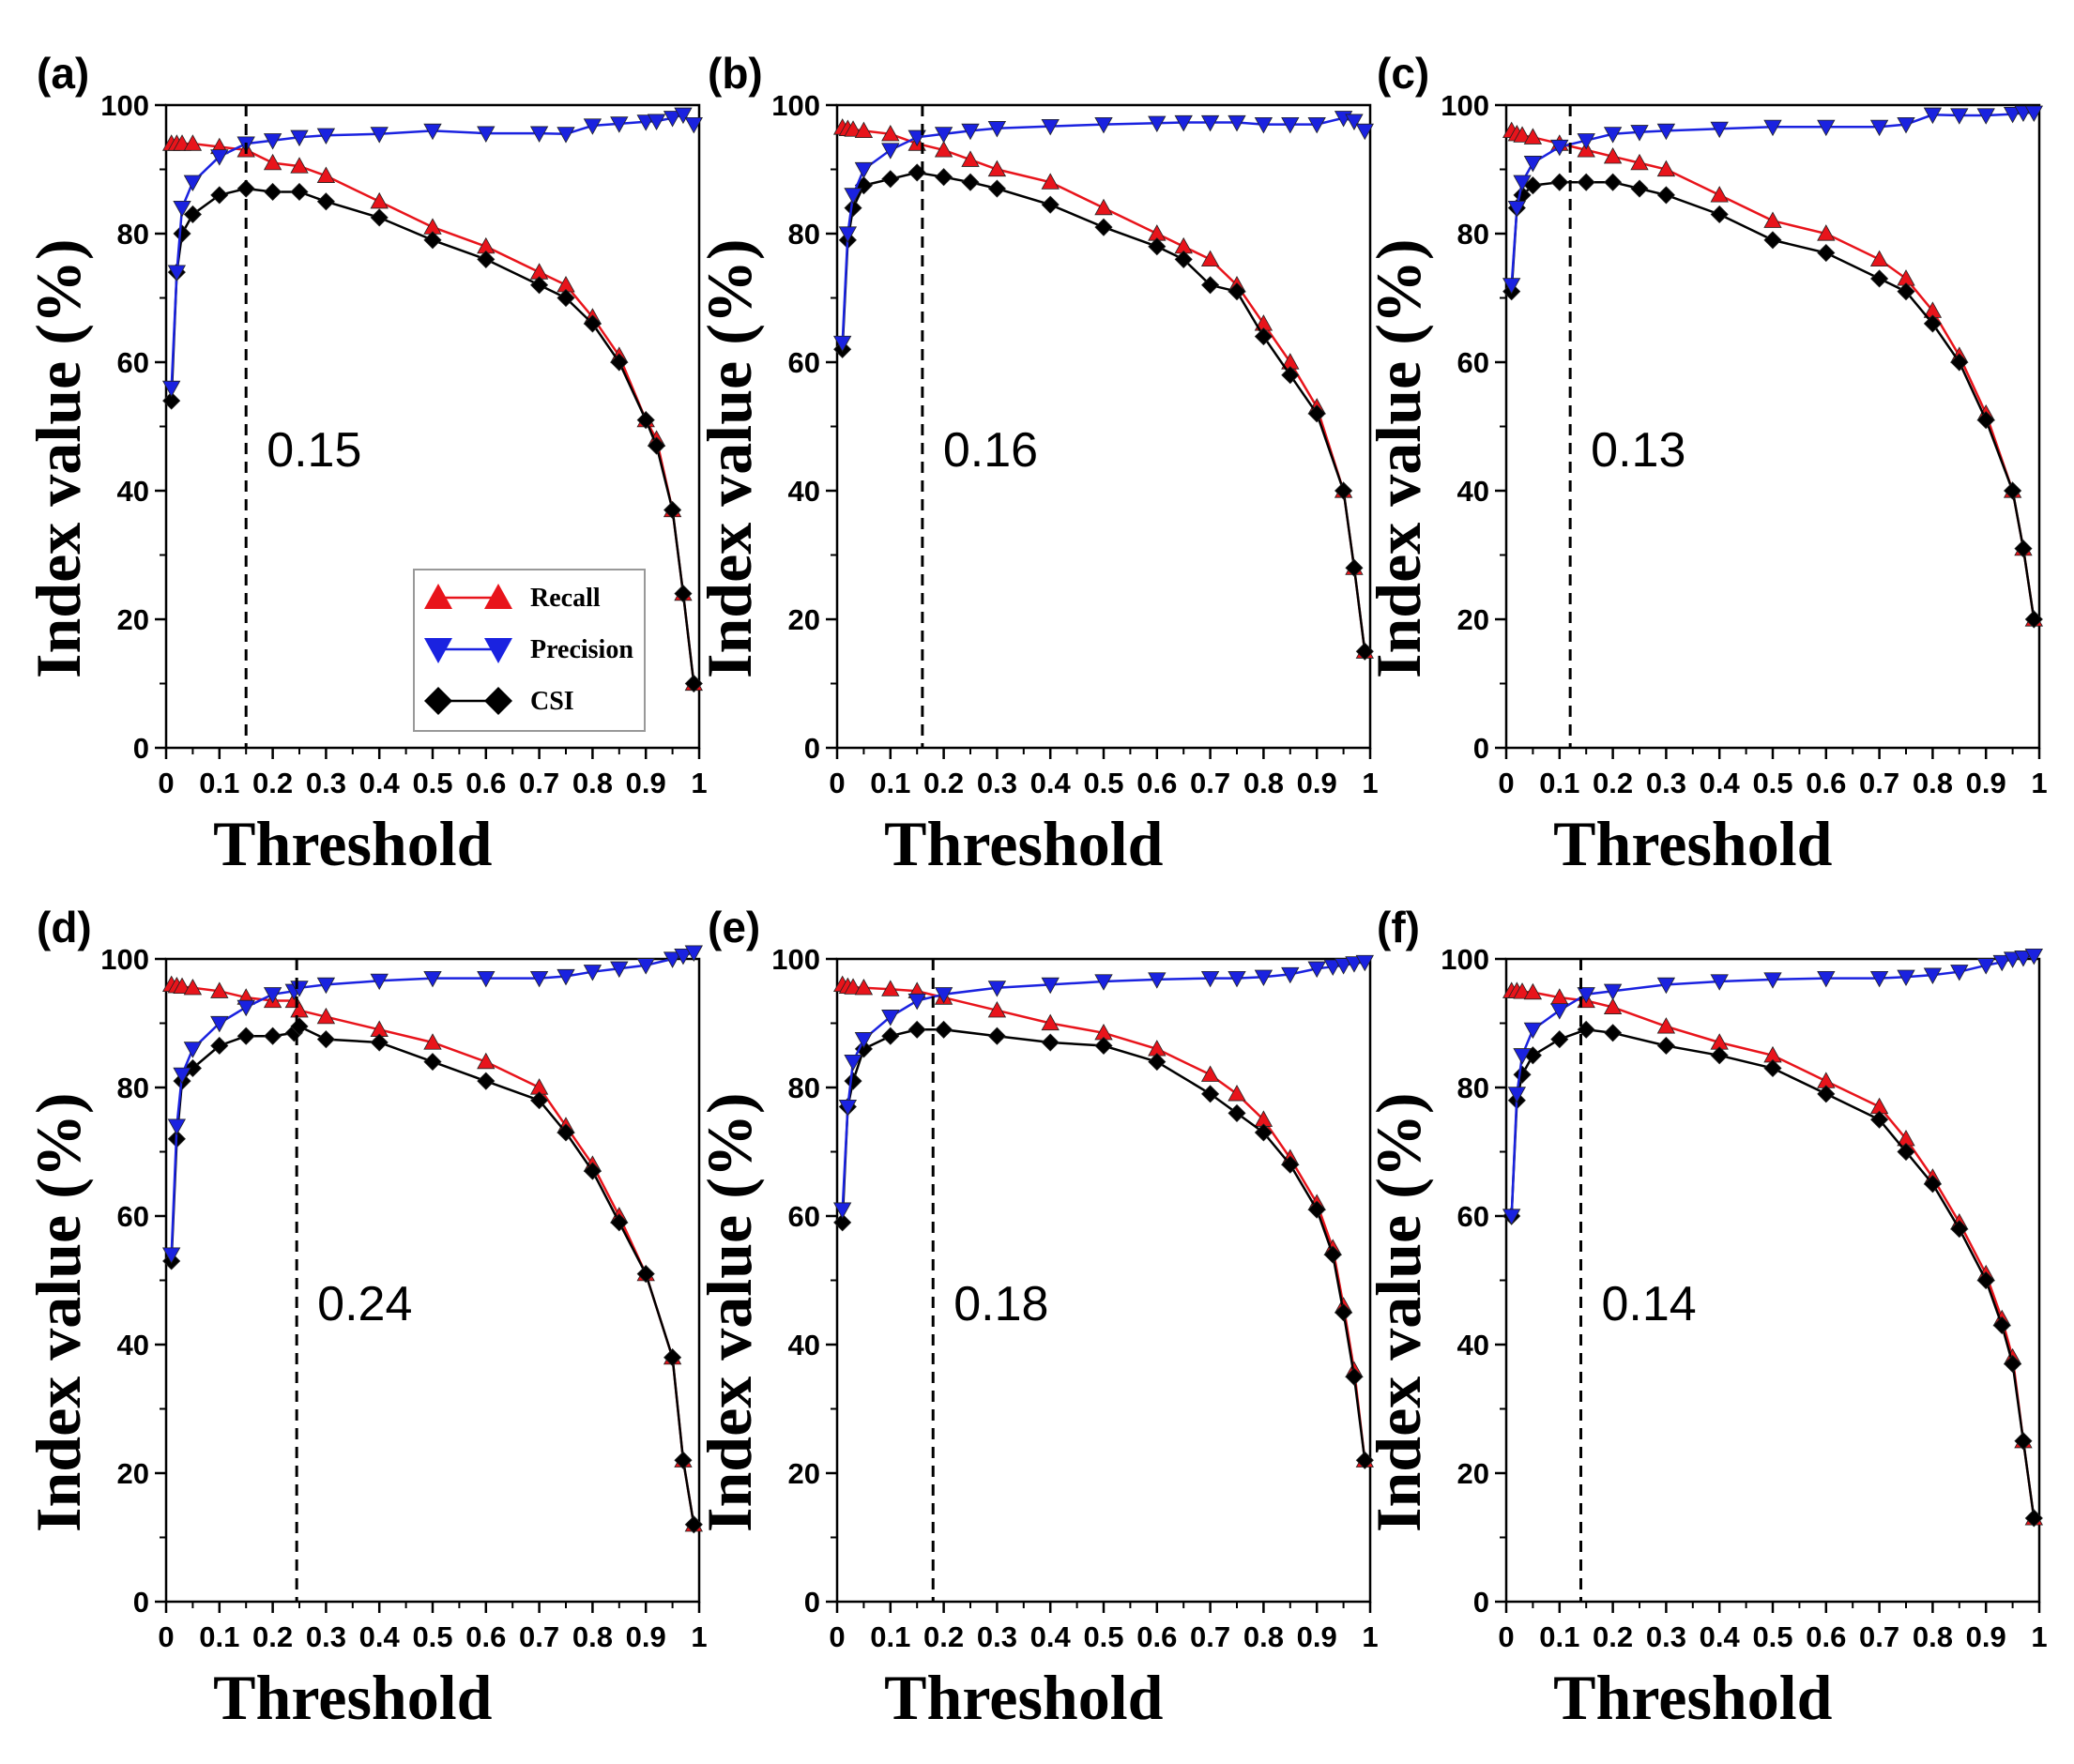  Describe the element at coordinates (1403, 73) in the screenshot. I see `panel-label: (c)` at that location.